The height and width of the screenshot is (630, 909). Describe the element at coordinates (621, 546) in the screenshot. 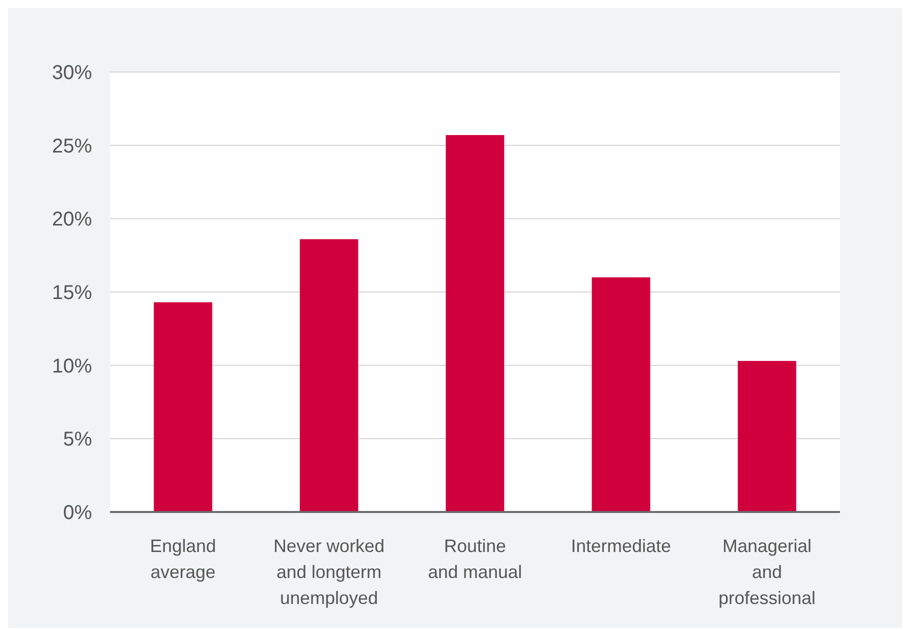

I see `x-tick-label: Intermediate` at that location.